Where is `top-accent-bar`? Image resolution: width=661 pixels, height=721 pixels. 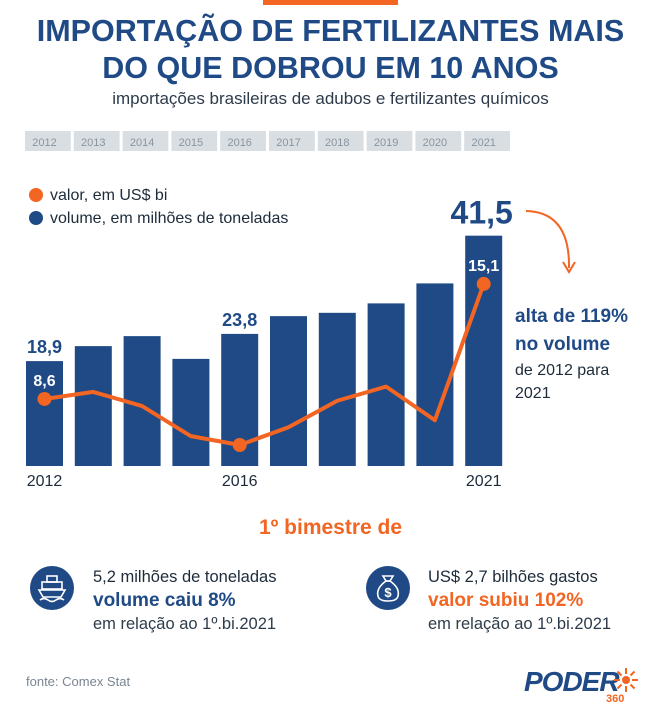
top-accent-bar is located at coordinates (330, 2).